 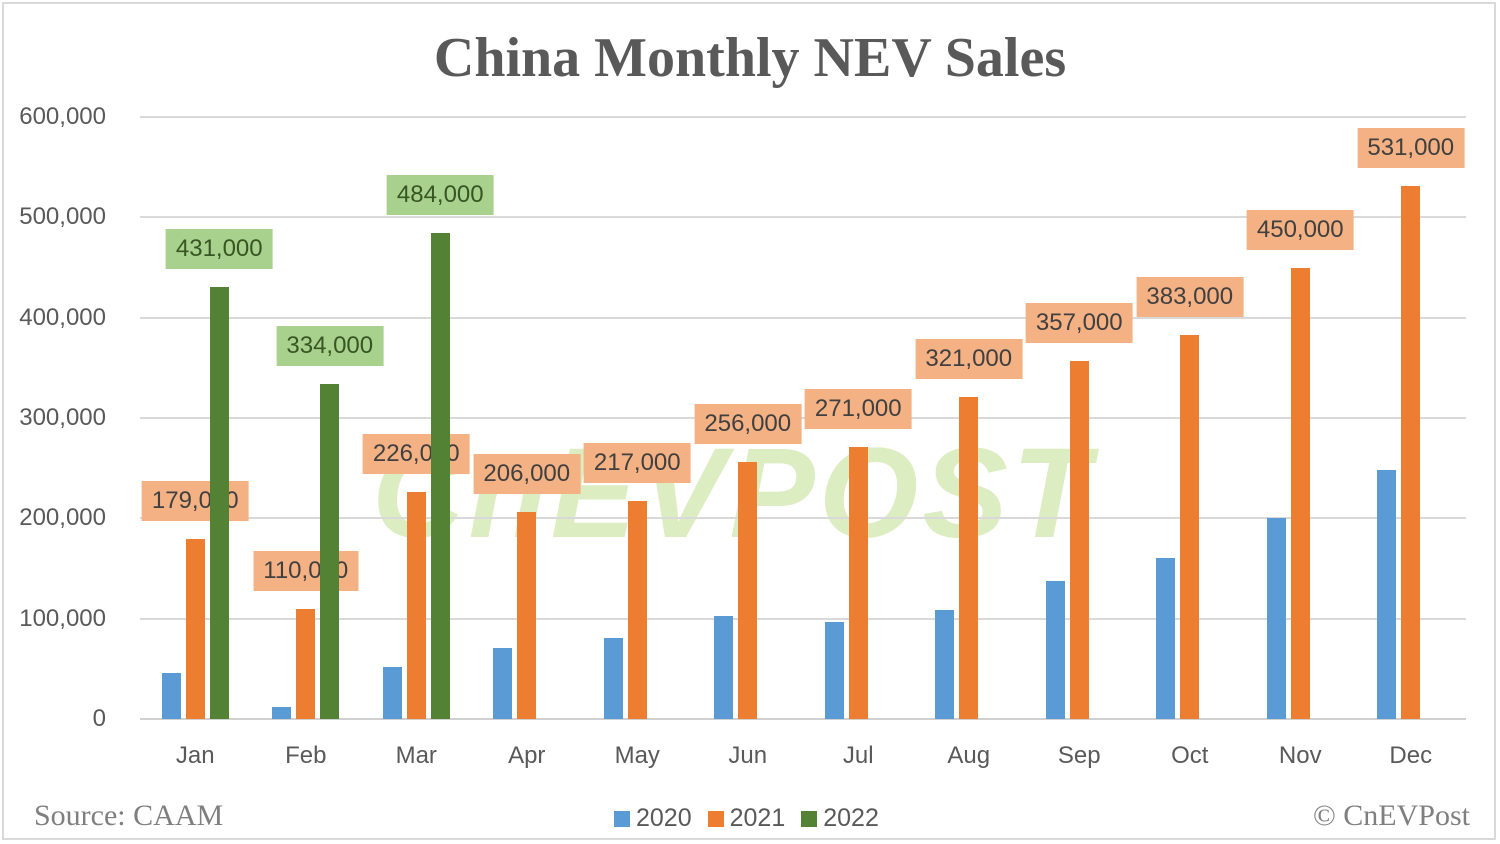 What do you see at coordinates (637, 610) in the screenshot?
I see `bar-2021-may` at bounding box center [637, 610].